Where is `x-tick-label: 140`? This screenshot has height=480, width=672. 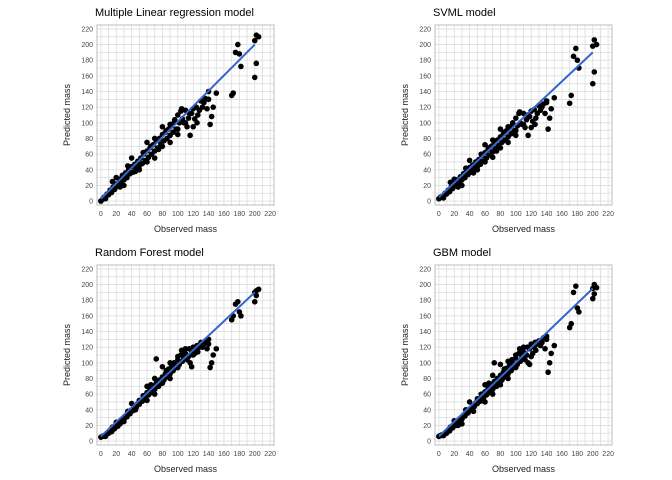 x-tick-label: 140 is located at coordinates (547, 214).